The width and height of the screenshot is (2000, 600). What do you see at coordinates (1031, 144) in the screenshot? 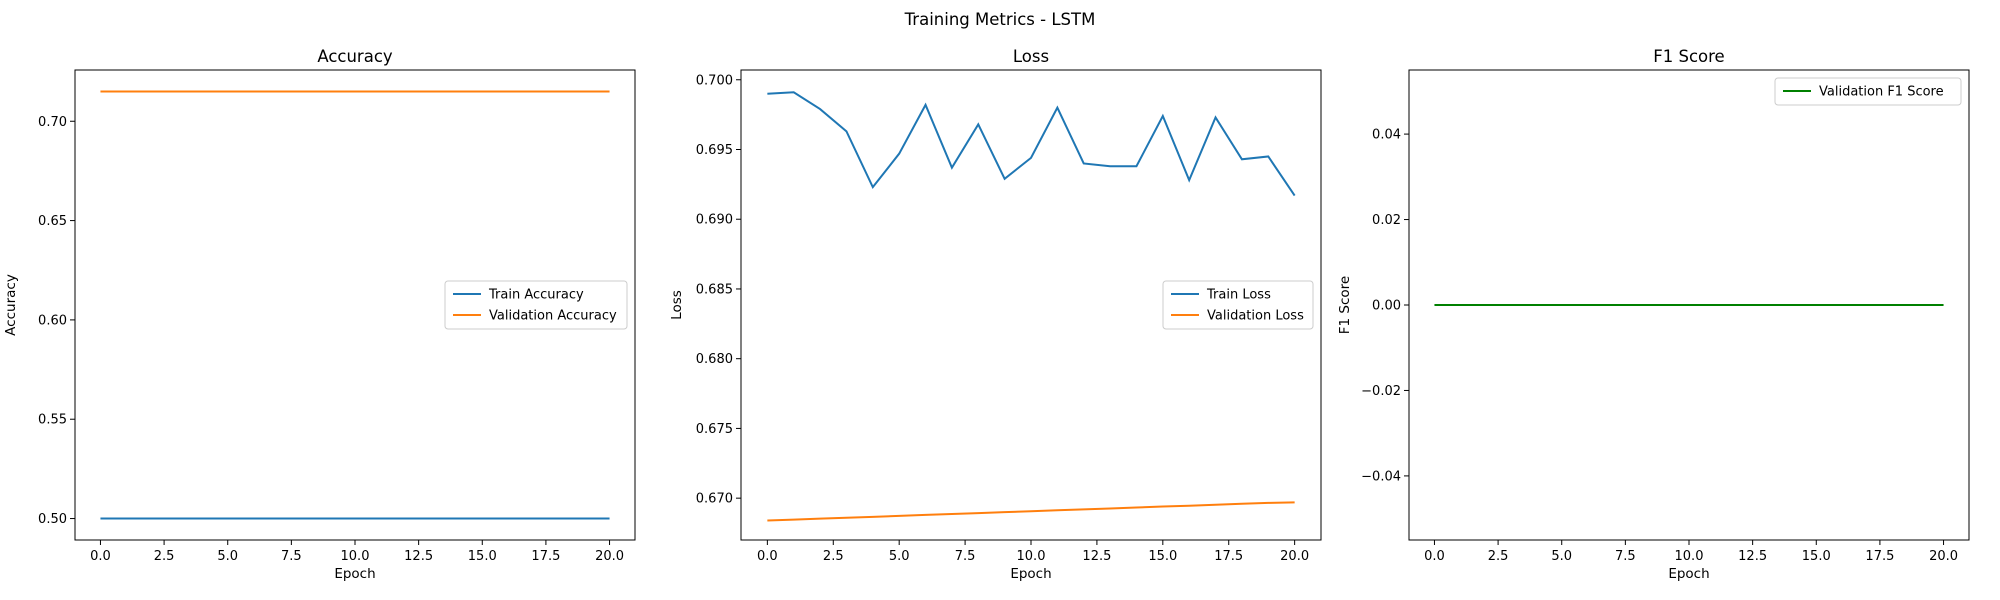
I see `series-line-train-loss` at bounding box center [1031, 144].